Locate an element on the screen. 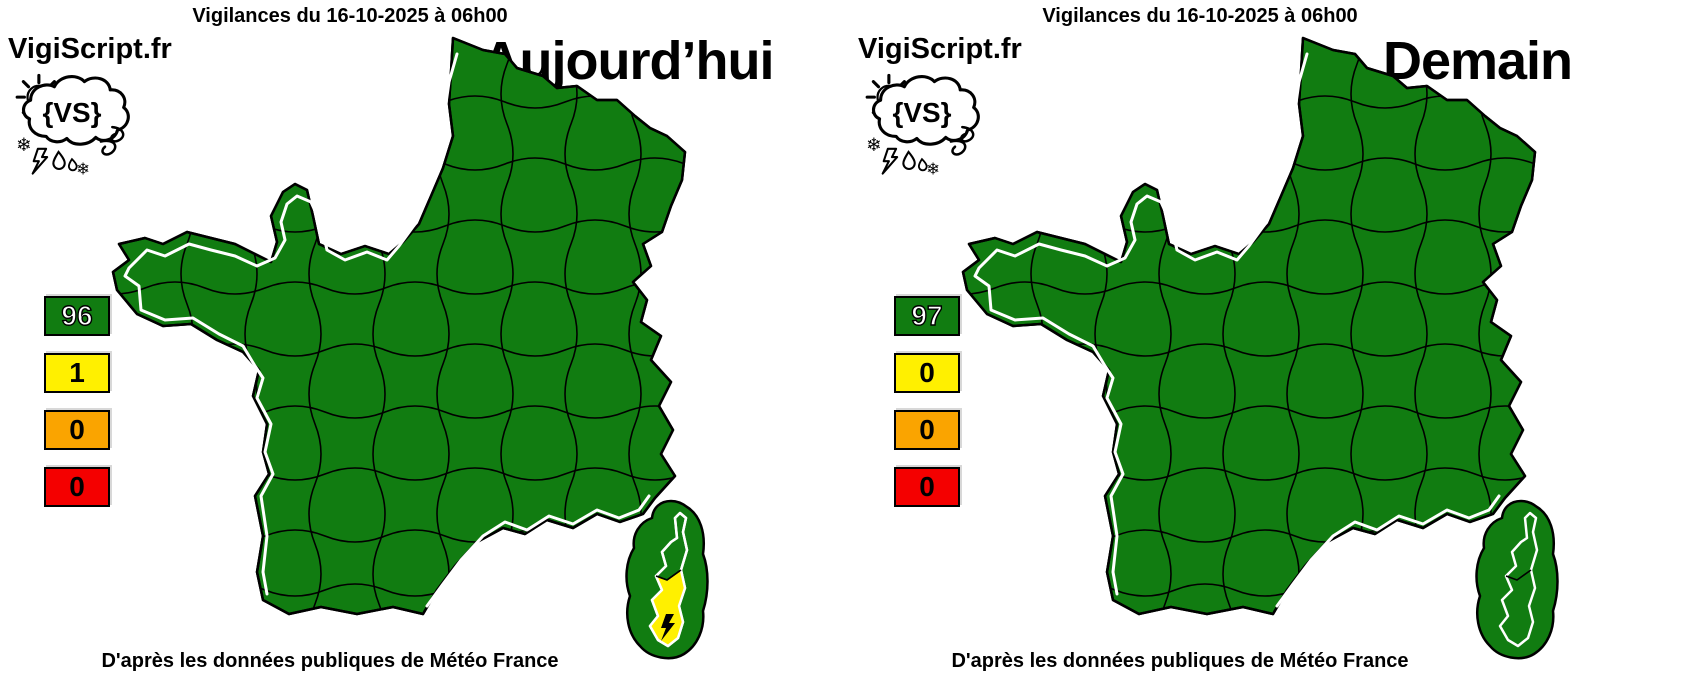 The height and width of the screenshot is (700, 1700). legend-box-green: 96 is located at coordinates (77, 316).